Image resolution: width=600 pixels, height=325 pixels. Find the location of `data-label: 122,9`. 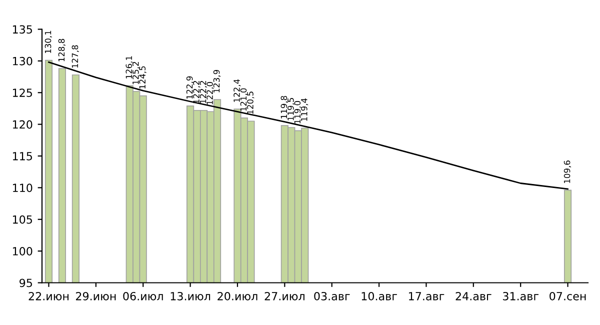

data-label: 122,9 is located at coordinates (190, 87).